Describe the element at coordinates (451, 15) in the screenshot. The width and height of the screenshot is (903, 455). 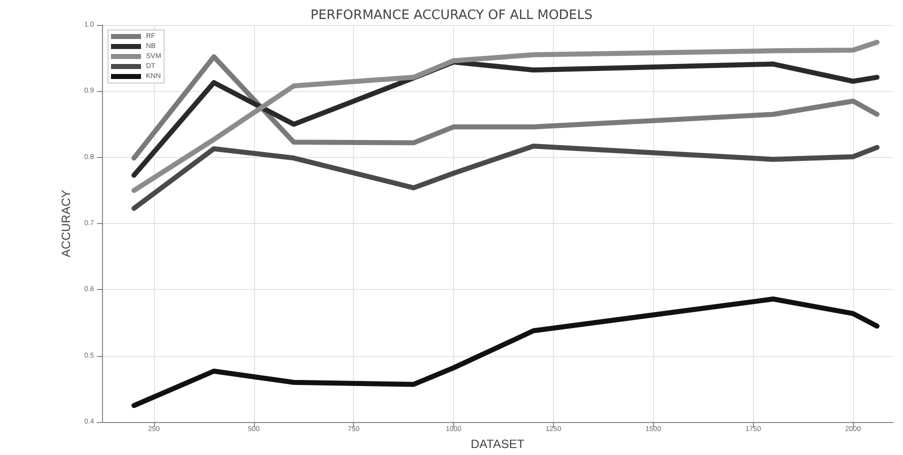
I see `chart-title: PERFORMANCE ACCURACY OF ALL MODELS` at that location.